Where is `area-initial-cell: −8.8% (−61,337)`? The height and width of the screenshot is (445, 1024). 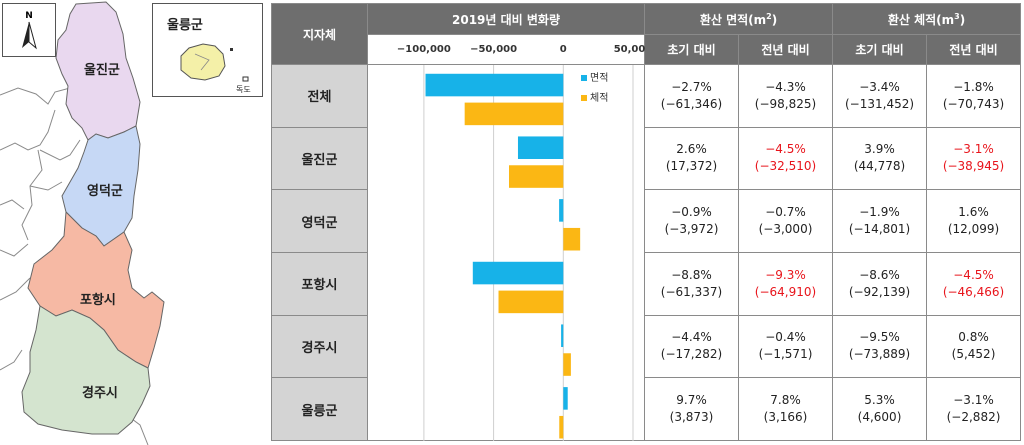
area-initial-cell: −8.8% (−61,337) is located at coordinates (691, 283).